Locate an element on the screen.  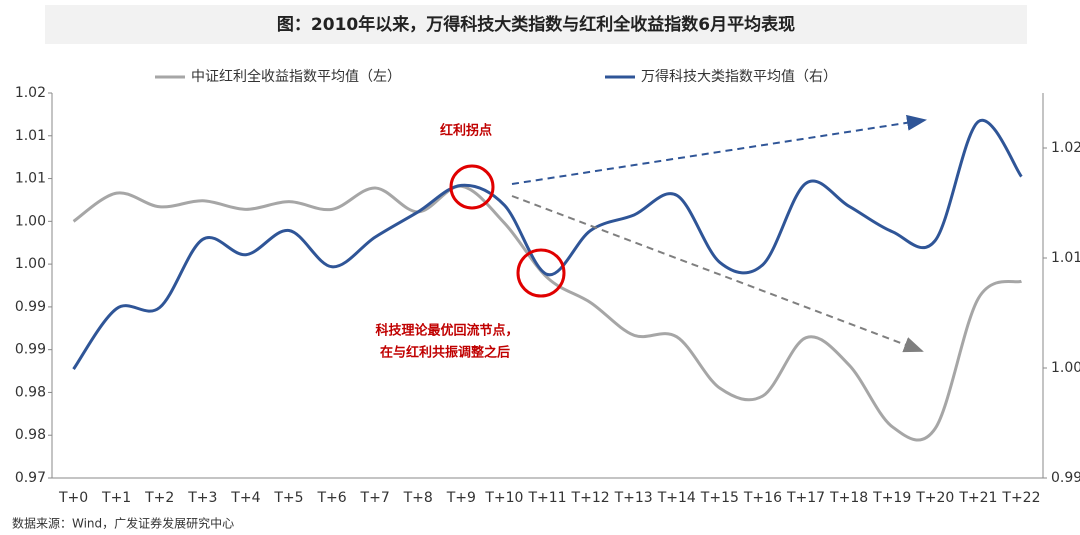
y2-tick-label: 0.99 is located at coordinates (1065, 478).